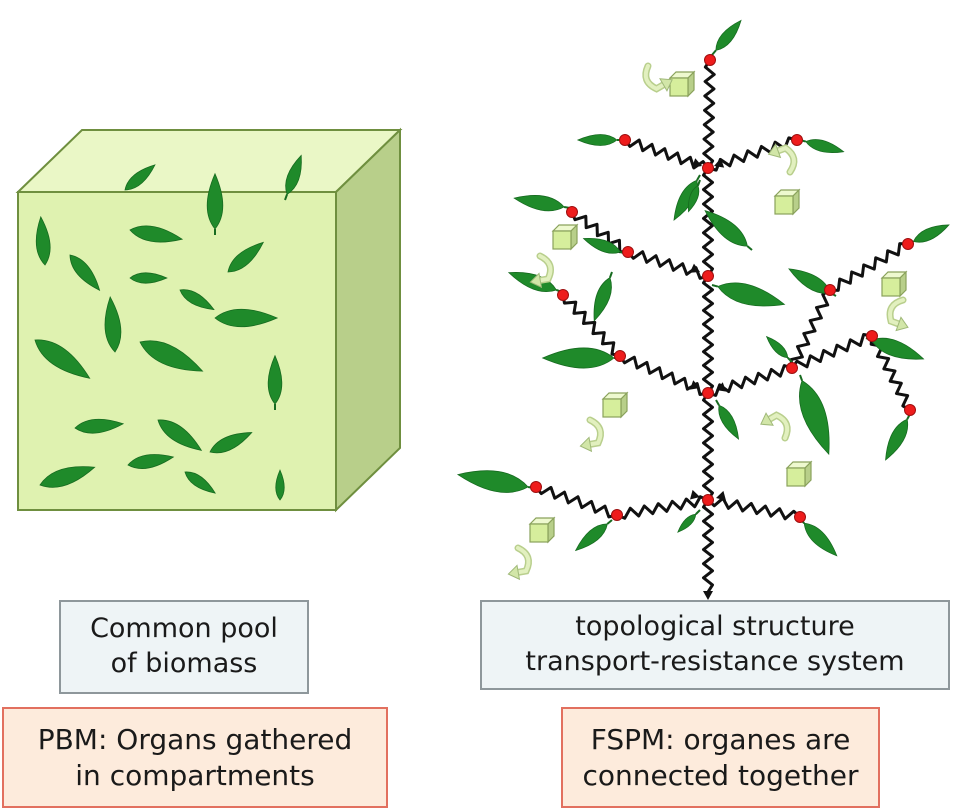  What do you see at coordinates (209, 161) in the screenshot?
I see `pool-box-top` at bounding box center [209, 161].